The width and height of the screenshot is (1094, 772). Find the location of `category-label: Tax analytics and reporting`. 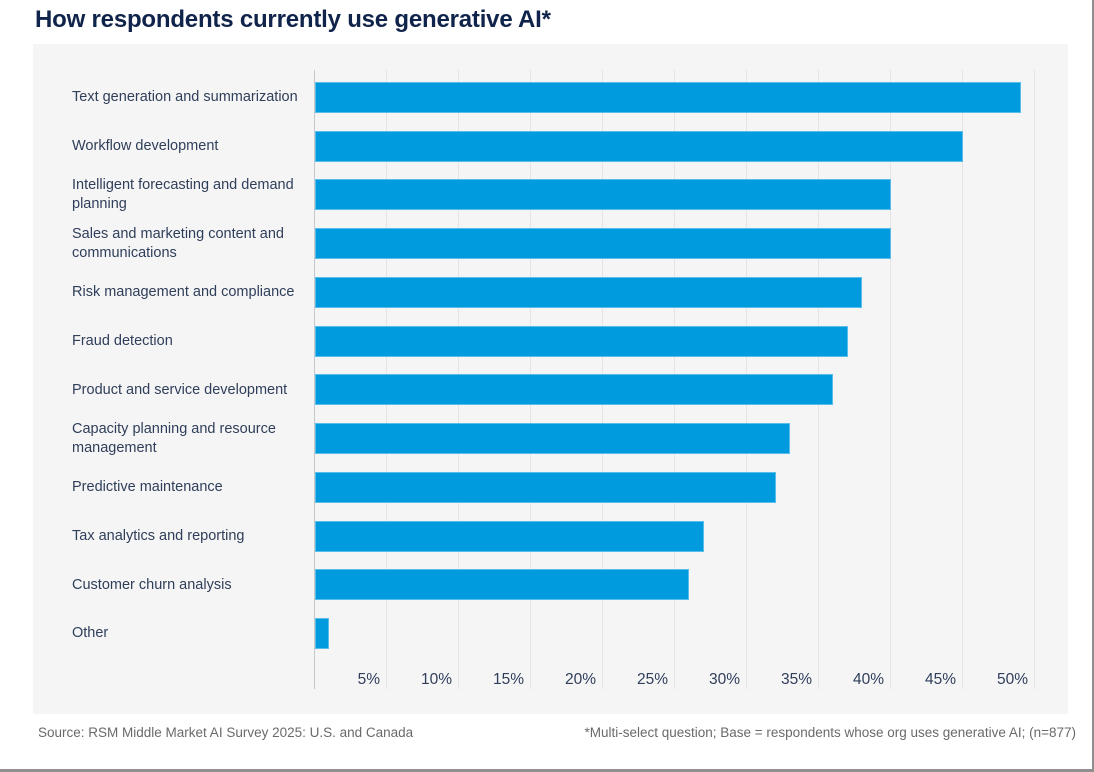

category-label: Tax analytics and reporting is located at coordinates (158, 535).